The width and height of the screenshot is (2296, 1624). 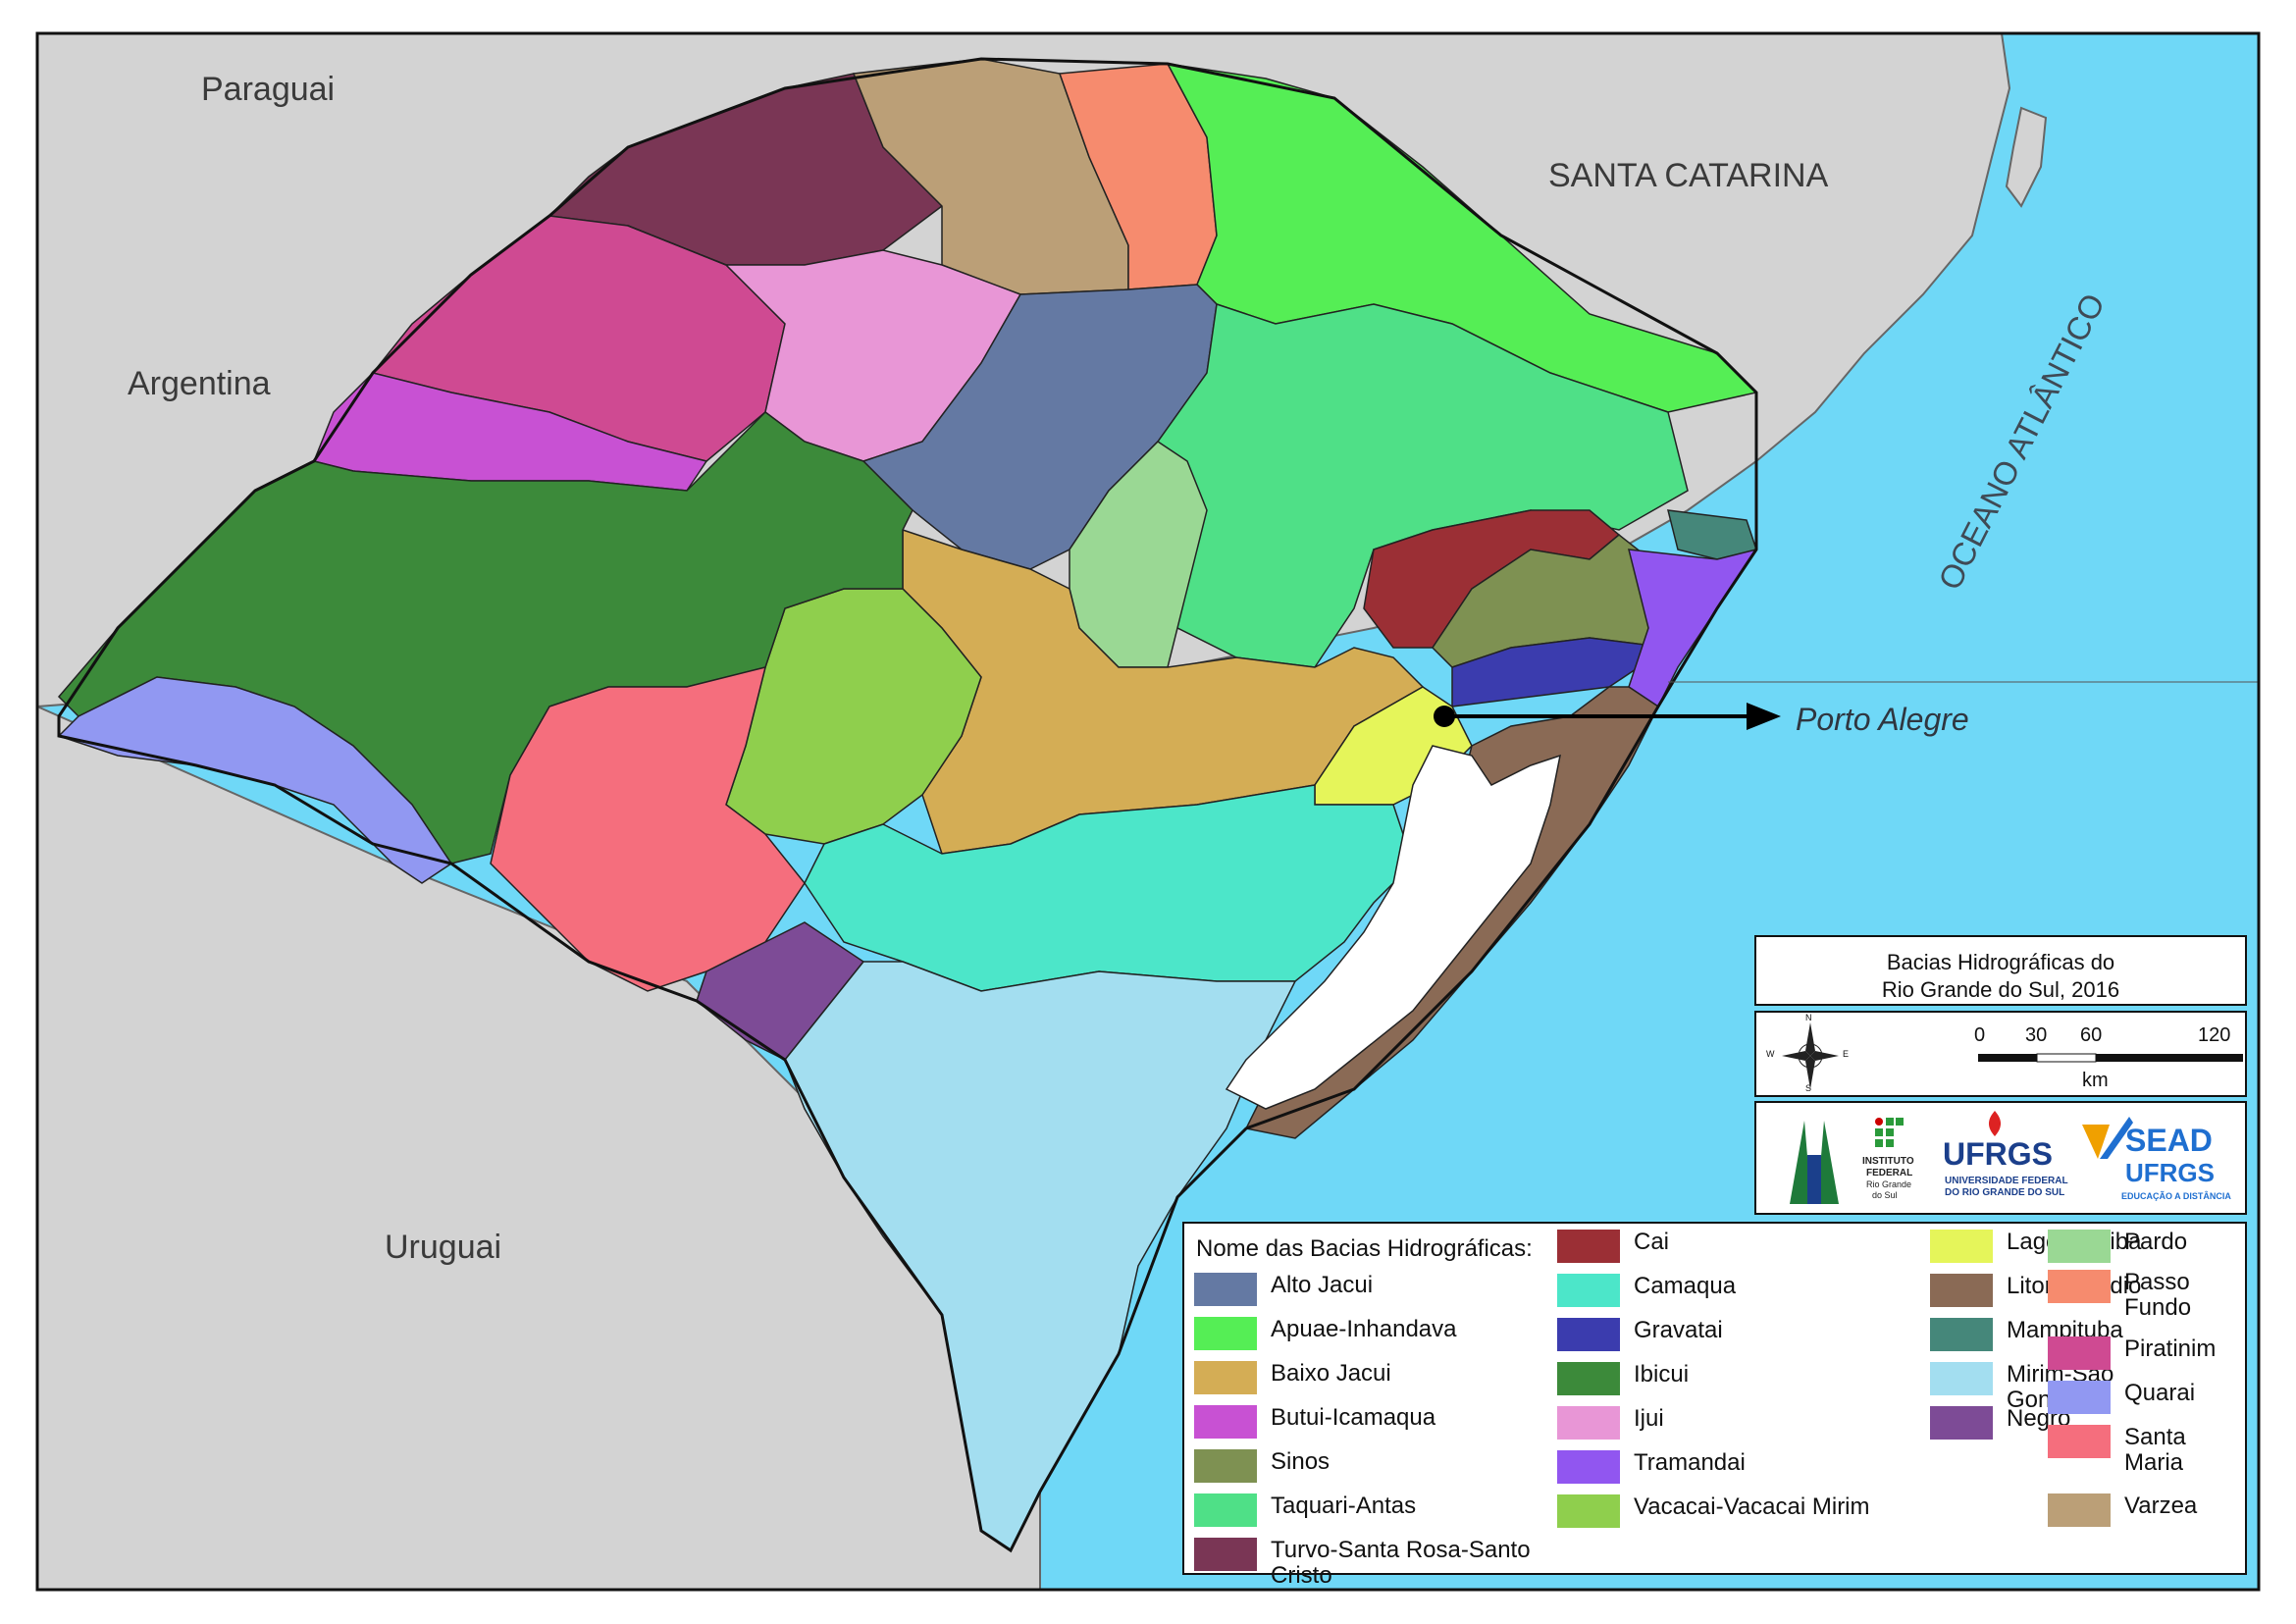 I want to click on legend-item: Sinos, so click(x=1330, y=1466).